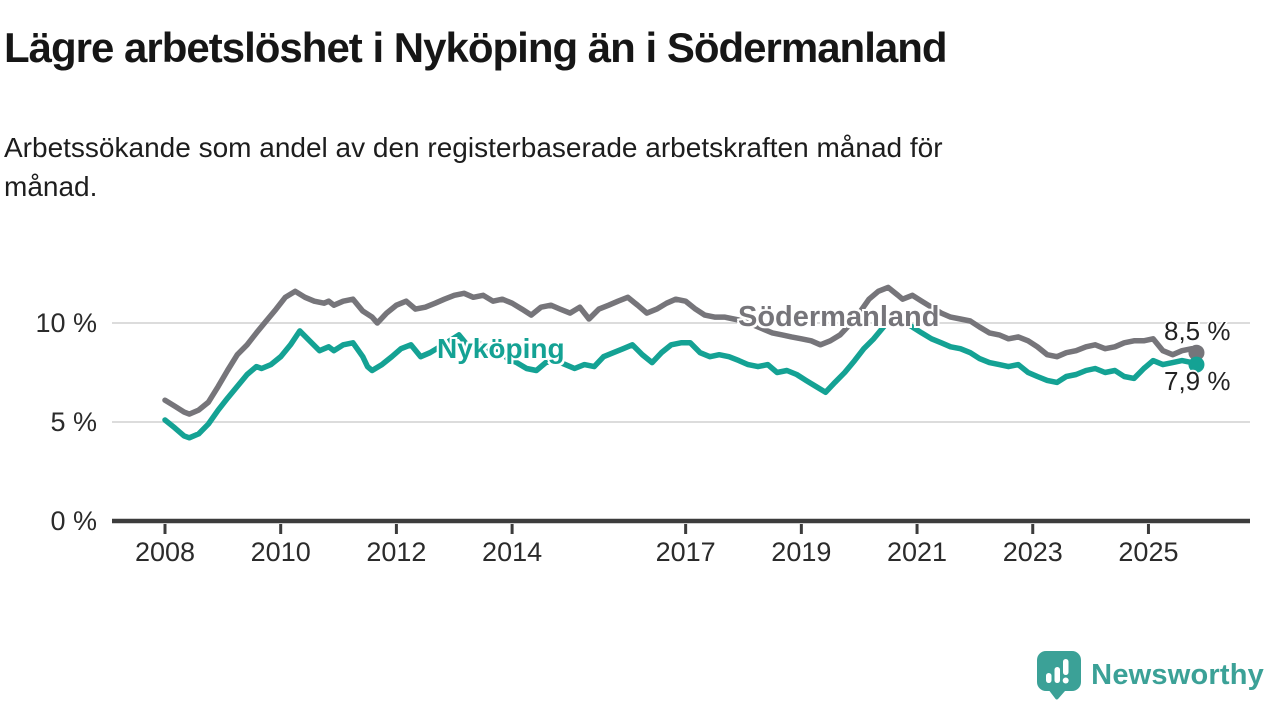  What do you see at coordinates (686, 552) in the screenshot?
I see `x-tick-label-2017: 2017` at bounding box center [686, 552].